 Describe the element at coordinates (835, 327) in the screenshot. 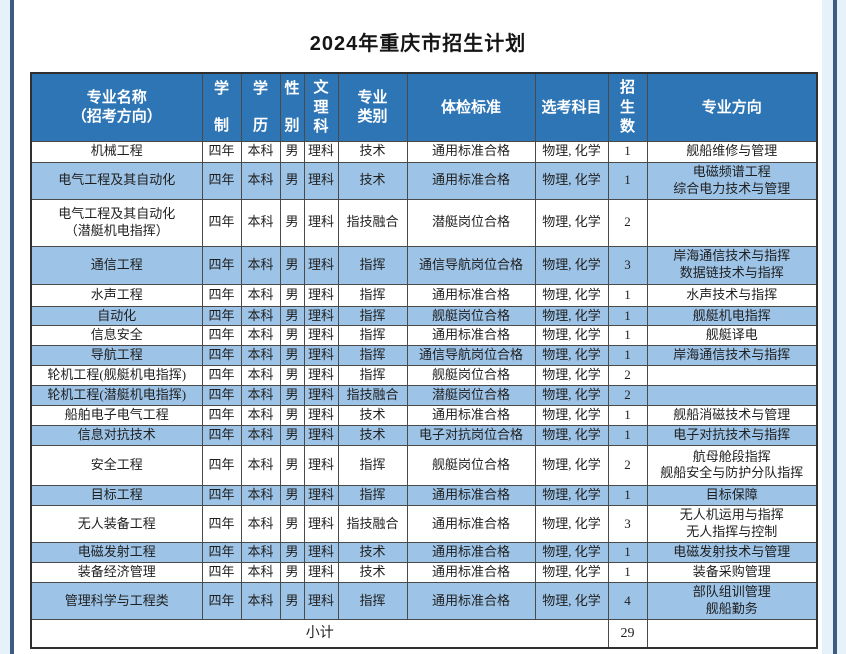

I see `right-frame-line` at that location.